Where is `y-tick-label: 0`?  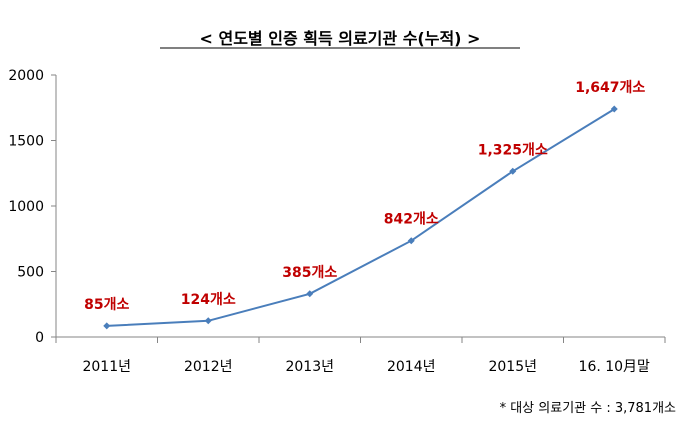 y-tick-label: 0 is located at coordinates (39, 338).